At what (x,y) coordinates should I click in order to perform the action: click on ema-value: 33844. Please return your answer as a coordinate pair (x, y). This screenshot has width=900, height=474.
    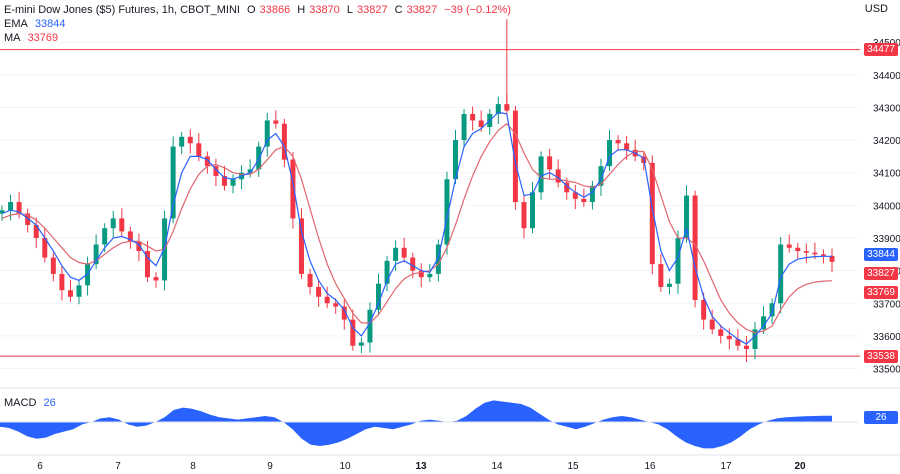
    Looking at the image, I should click on (50, 24).